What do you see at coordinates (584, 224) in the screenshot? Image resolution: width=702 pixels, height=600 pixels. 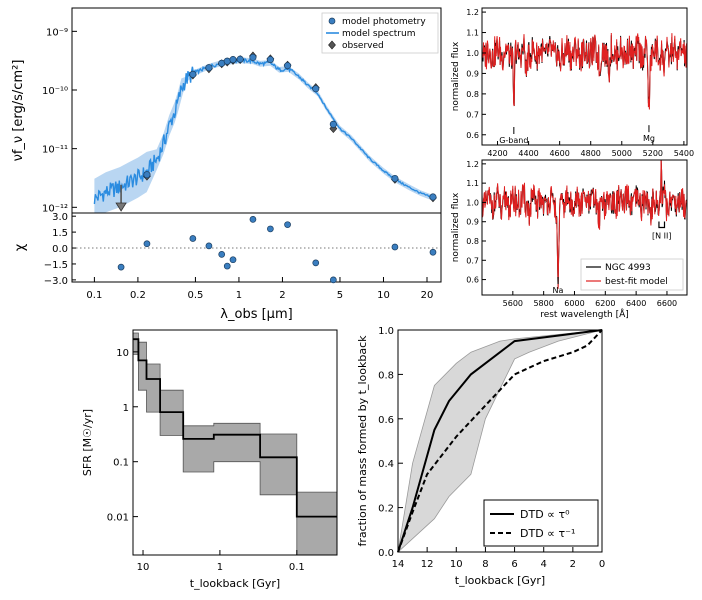 I see `spec_bot-model-line` at bounding box center [584, 224].